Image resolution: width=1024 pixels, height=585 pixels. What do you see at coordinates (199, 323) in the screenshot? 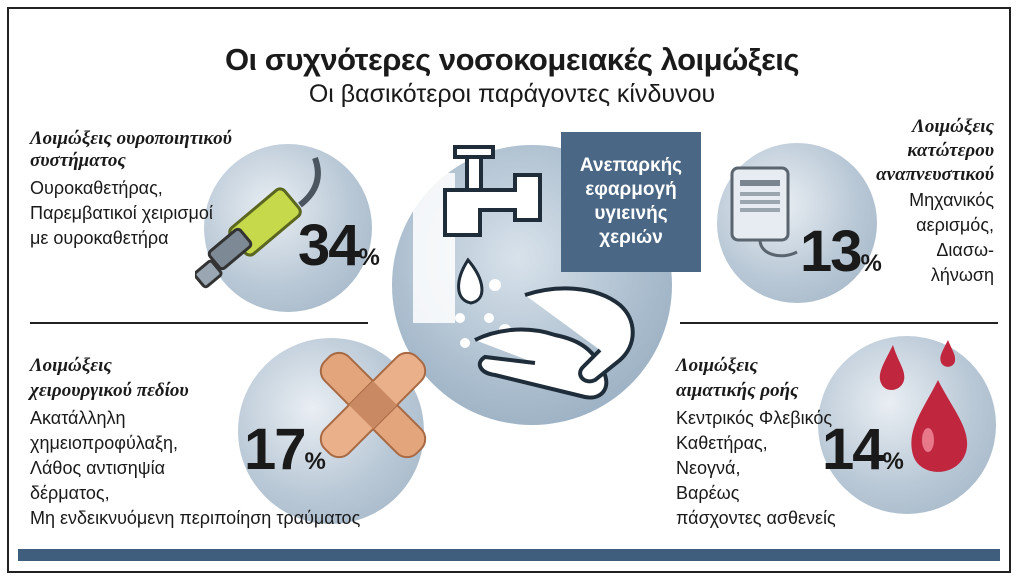
I see `left-divider` at bounding box center [199, 323].